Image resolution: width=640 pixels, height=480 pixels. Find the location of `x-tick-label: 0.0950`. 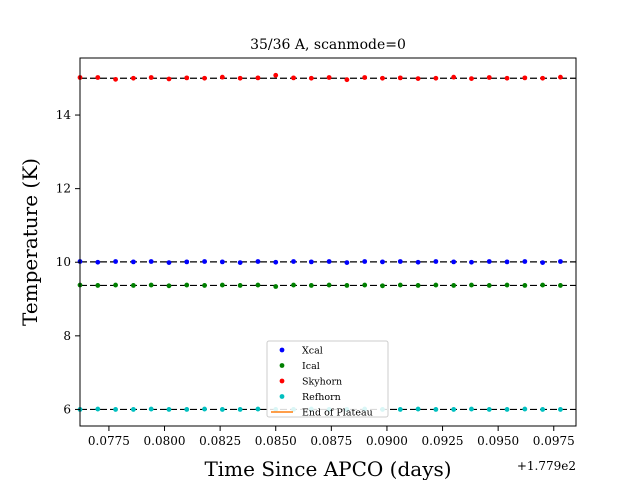

x-tick-label: 0.0950 is located at coordinates (498, 441).